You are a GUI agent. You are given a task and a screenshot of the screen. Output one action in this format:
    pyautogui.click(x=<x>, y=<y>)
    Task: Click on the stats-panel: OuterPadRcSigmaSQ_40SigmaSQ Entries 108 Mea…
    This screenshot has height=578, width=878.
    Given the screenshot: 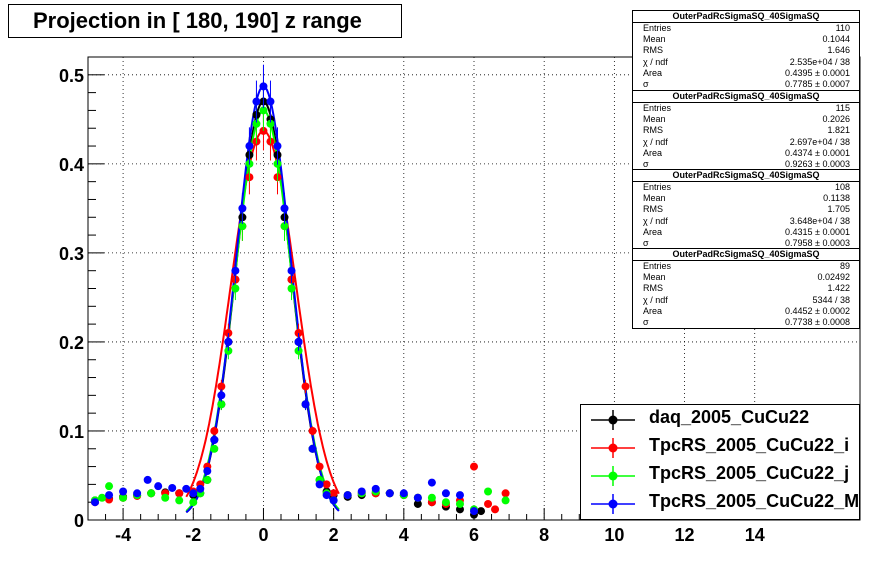 What is the action you would take?
    pyautogui.click(x=746, y=210)
    